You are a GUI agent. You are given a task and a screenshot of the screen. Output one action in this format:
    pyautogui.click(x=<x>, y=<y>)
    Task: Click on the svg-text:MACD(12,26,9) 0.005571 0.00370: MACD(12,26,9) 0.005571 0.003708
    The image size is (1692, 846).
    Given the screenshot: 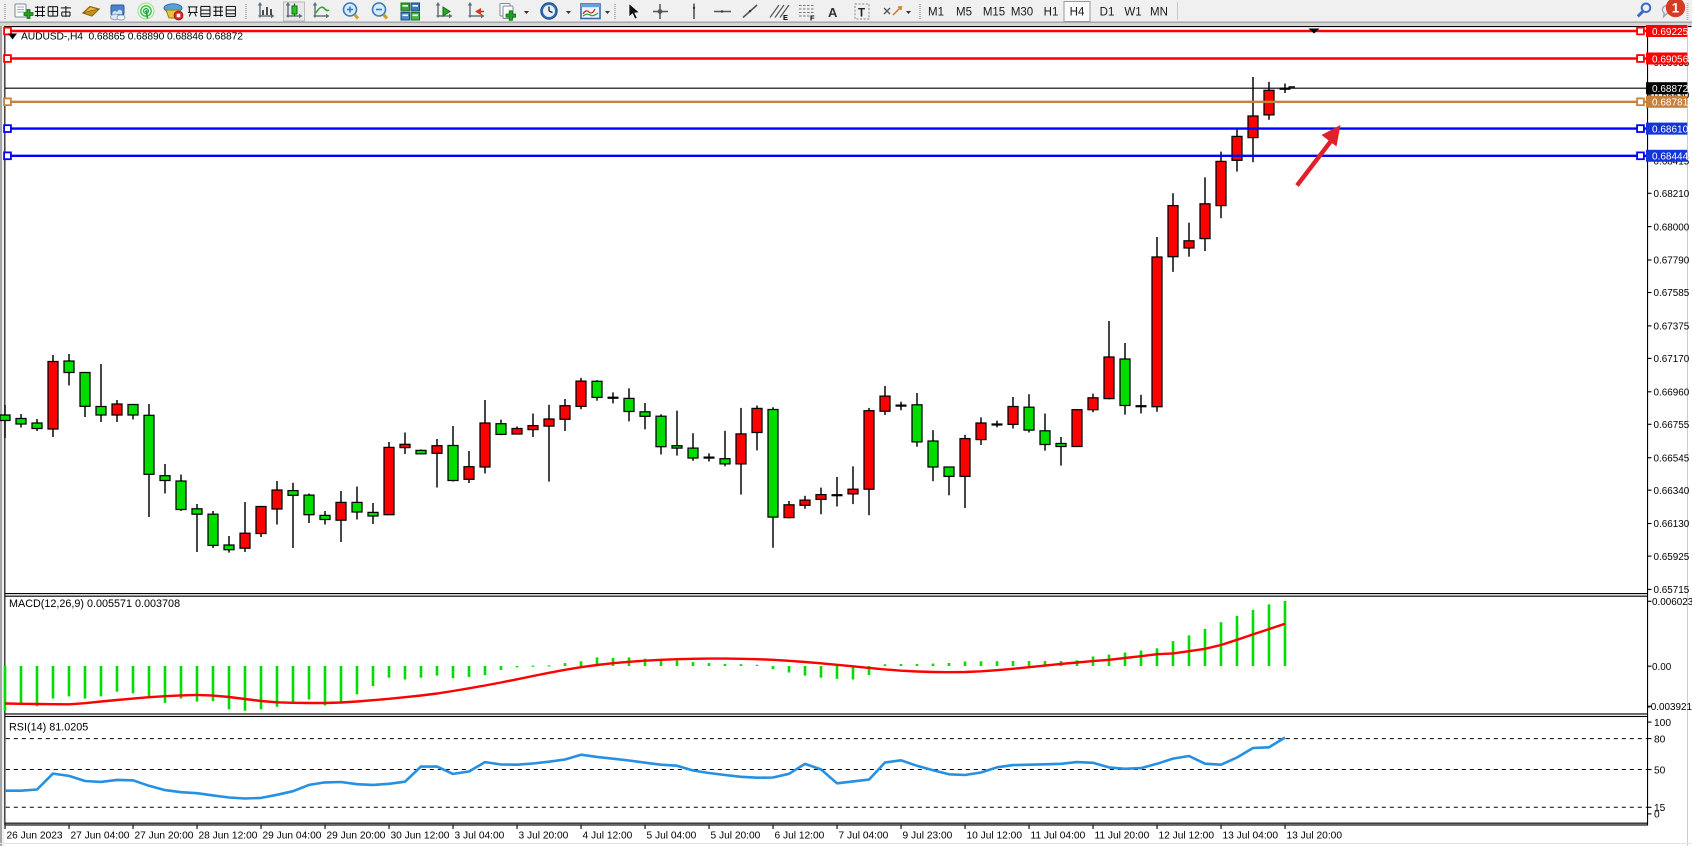 What is the action you would take?
    pyautogui.click(x=94, y=604)
    